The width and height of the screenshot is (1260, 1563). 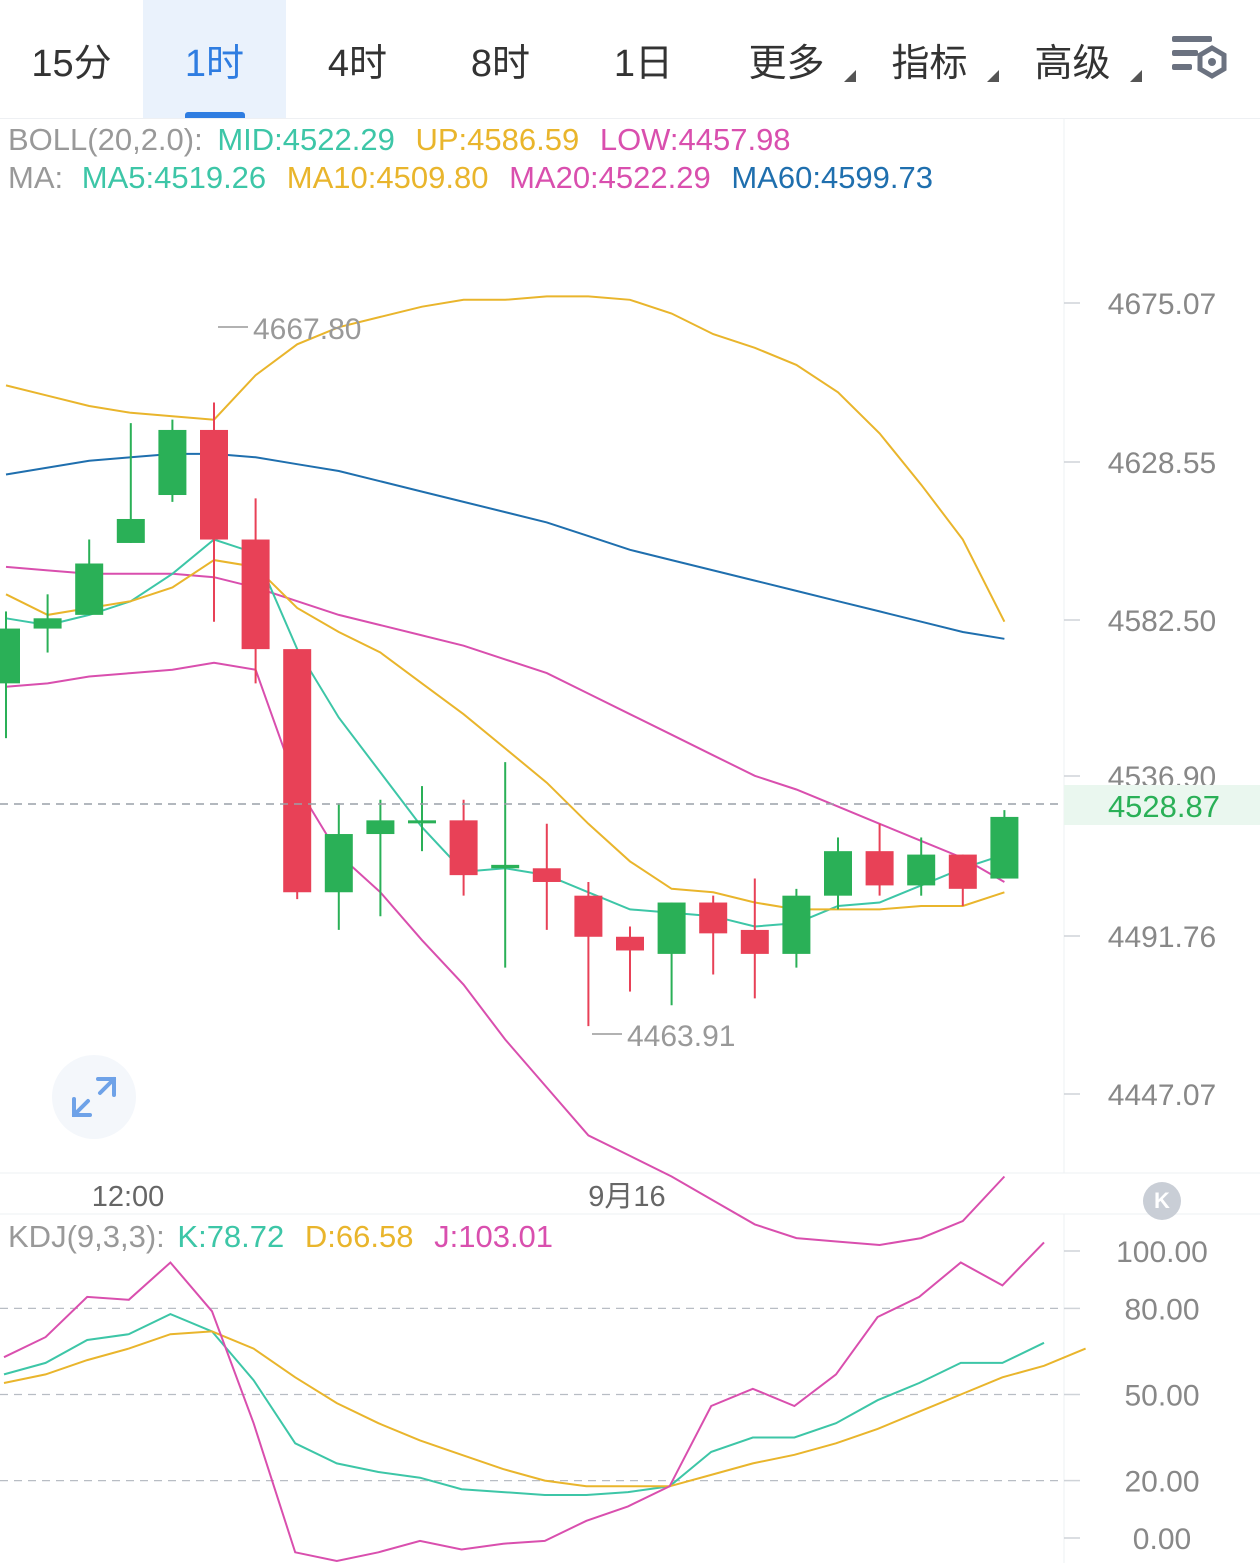 I want to click on tab-label: 高级, so click(x=1072, y=63).